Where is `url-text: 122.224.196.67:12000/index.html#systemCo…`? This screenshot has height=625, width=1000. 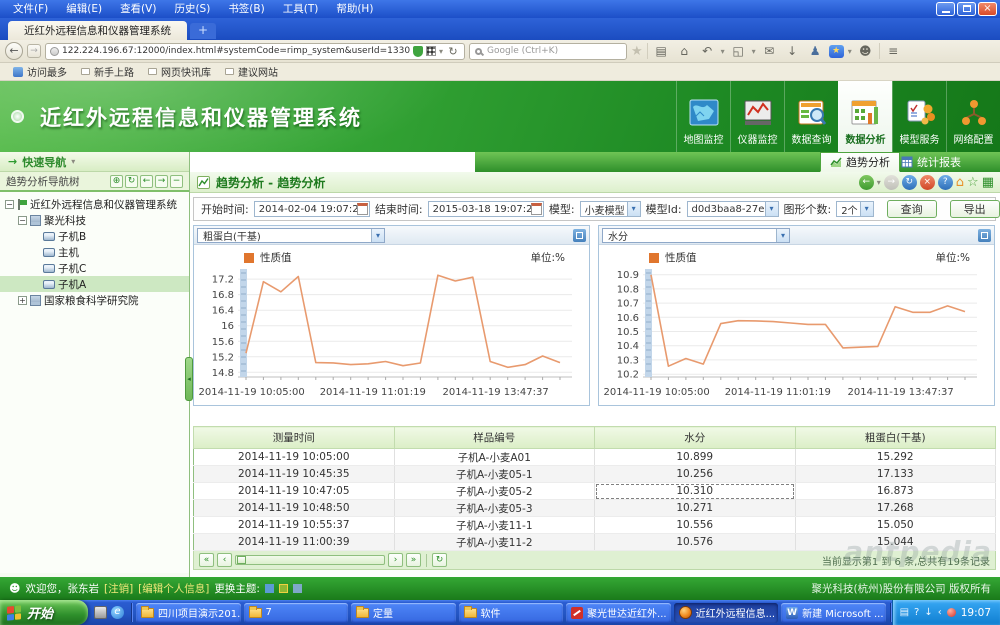 url-text: 122.224.196.67:12000/index.html#systemCo… is located at coordinates (236, 51).